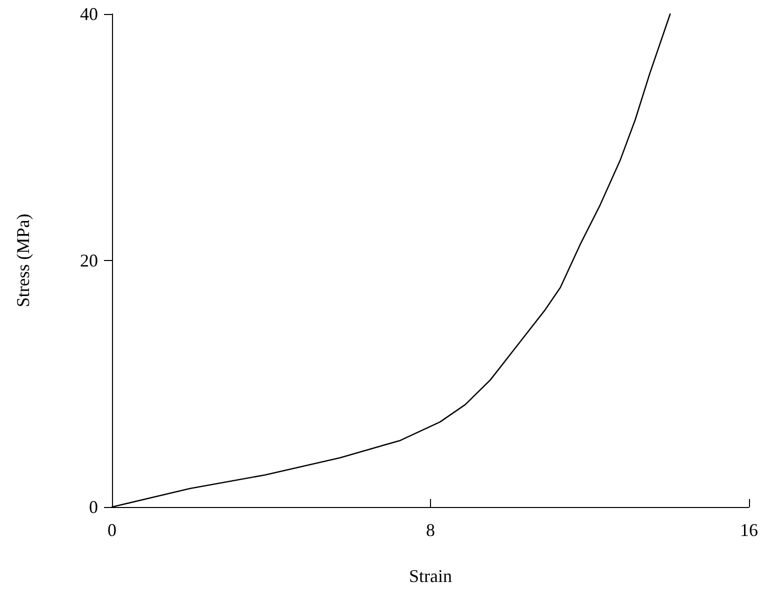  What do you see at coordinates (749, 530) in the screenshot?
I see `x-tick-label: 16` at bounding box center [749, 530].